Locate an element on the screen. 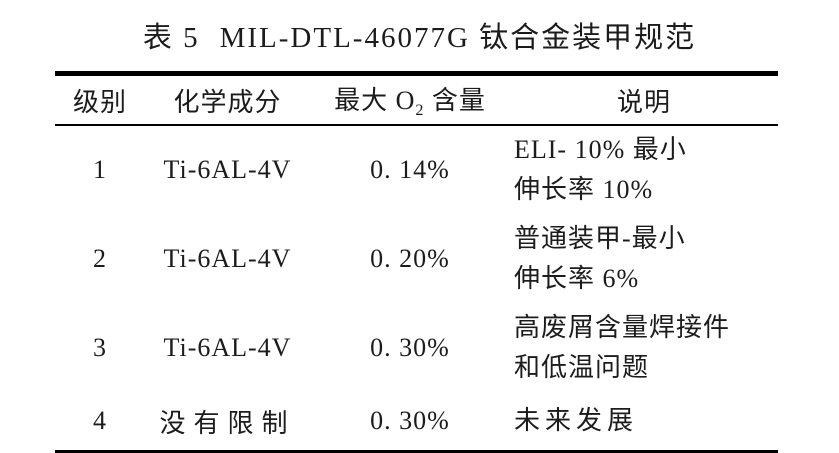 The image size is (839, 453). description-line: 未来发展 is located at coordinates (576, 420).